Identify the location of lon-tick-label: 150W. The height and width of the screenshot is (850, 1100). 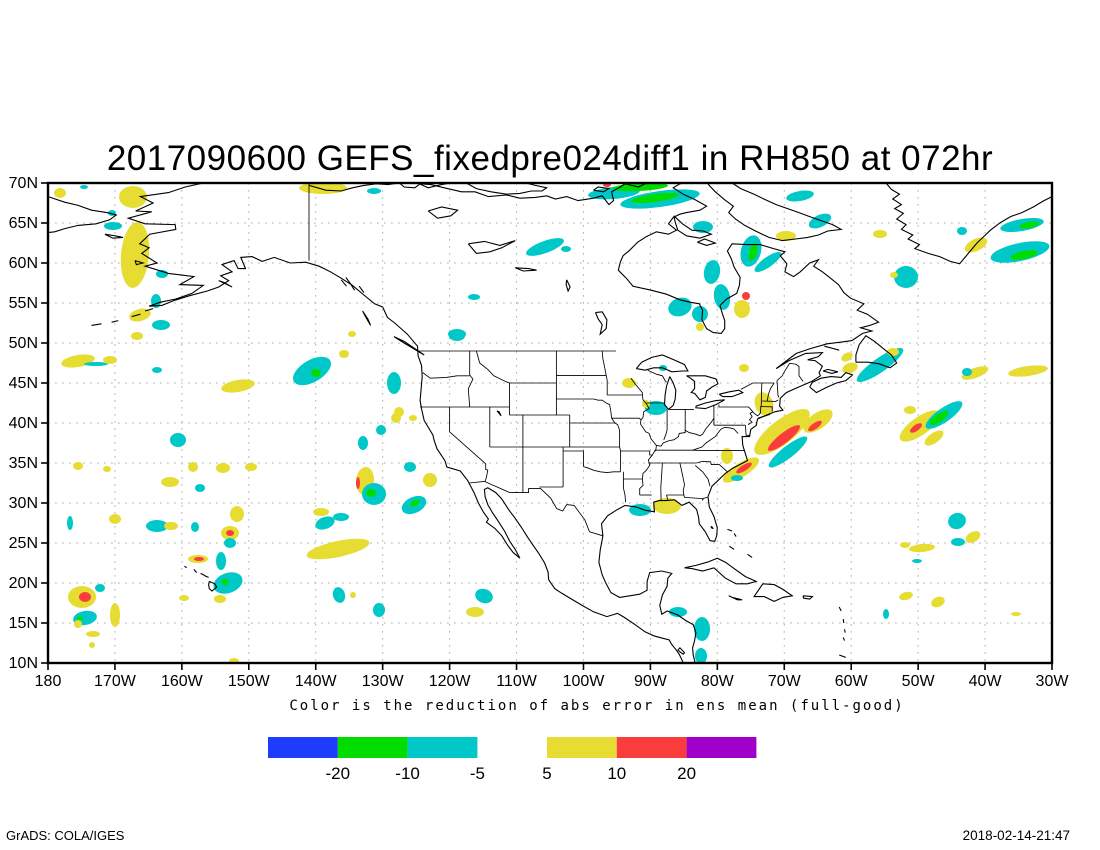
(249, 681).